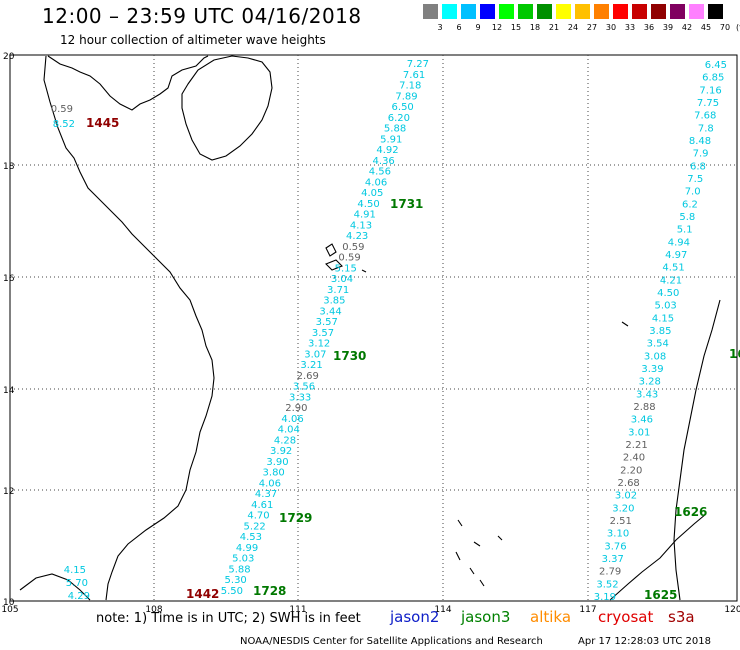 Image resolution: width=740 pixels, height=650 pixels. What do you see at coordinates (289, 430) in the screenshot?
I see `wave-height-value: 4.04` at bounding box center [289, 430].